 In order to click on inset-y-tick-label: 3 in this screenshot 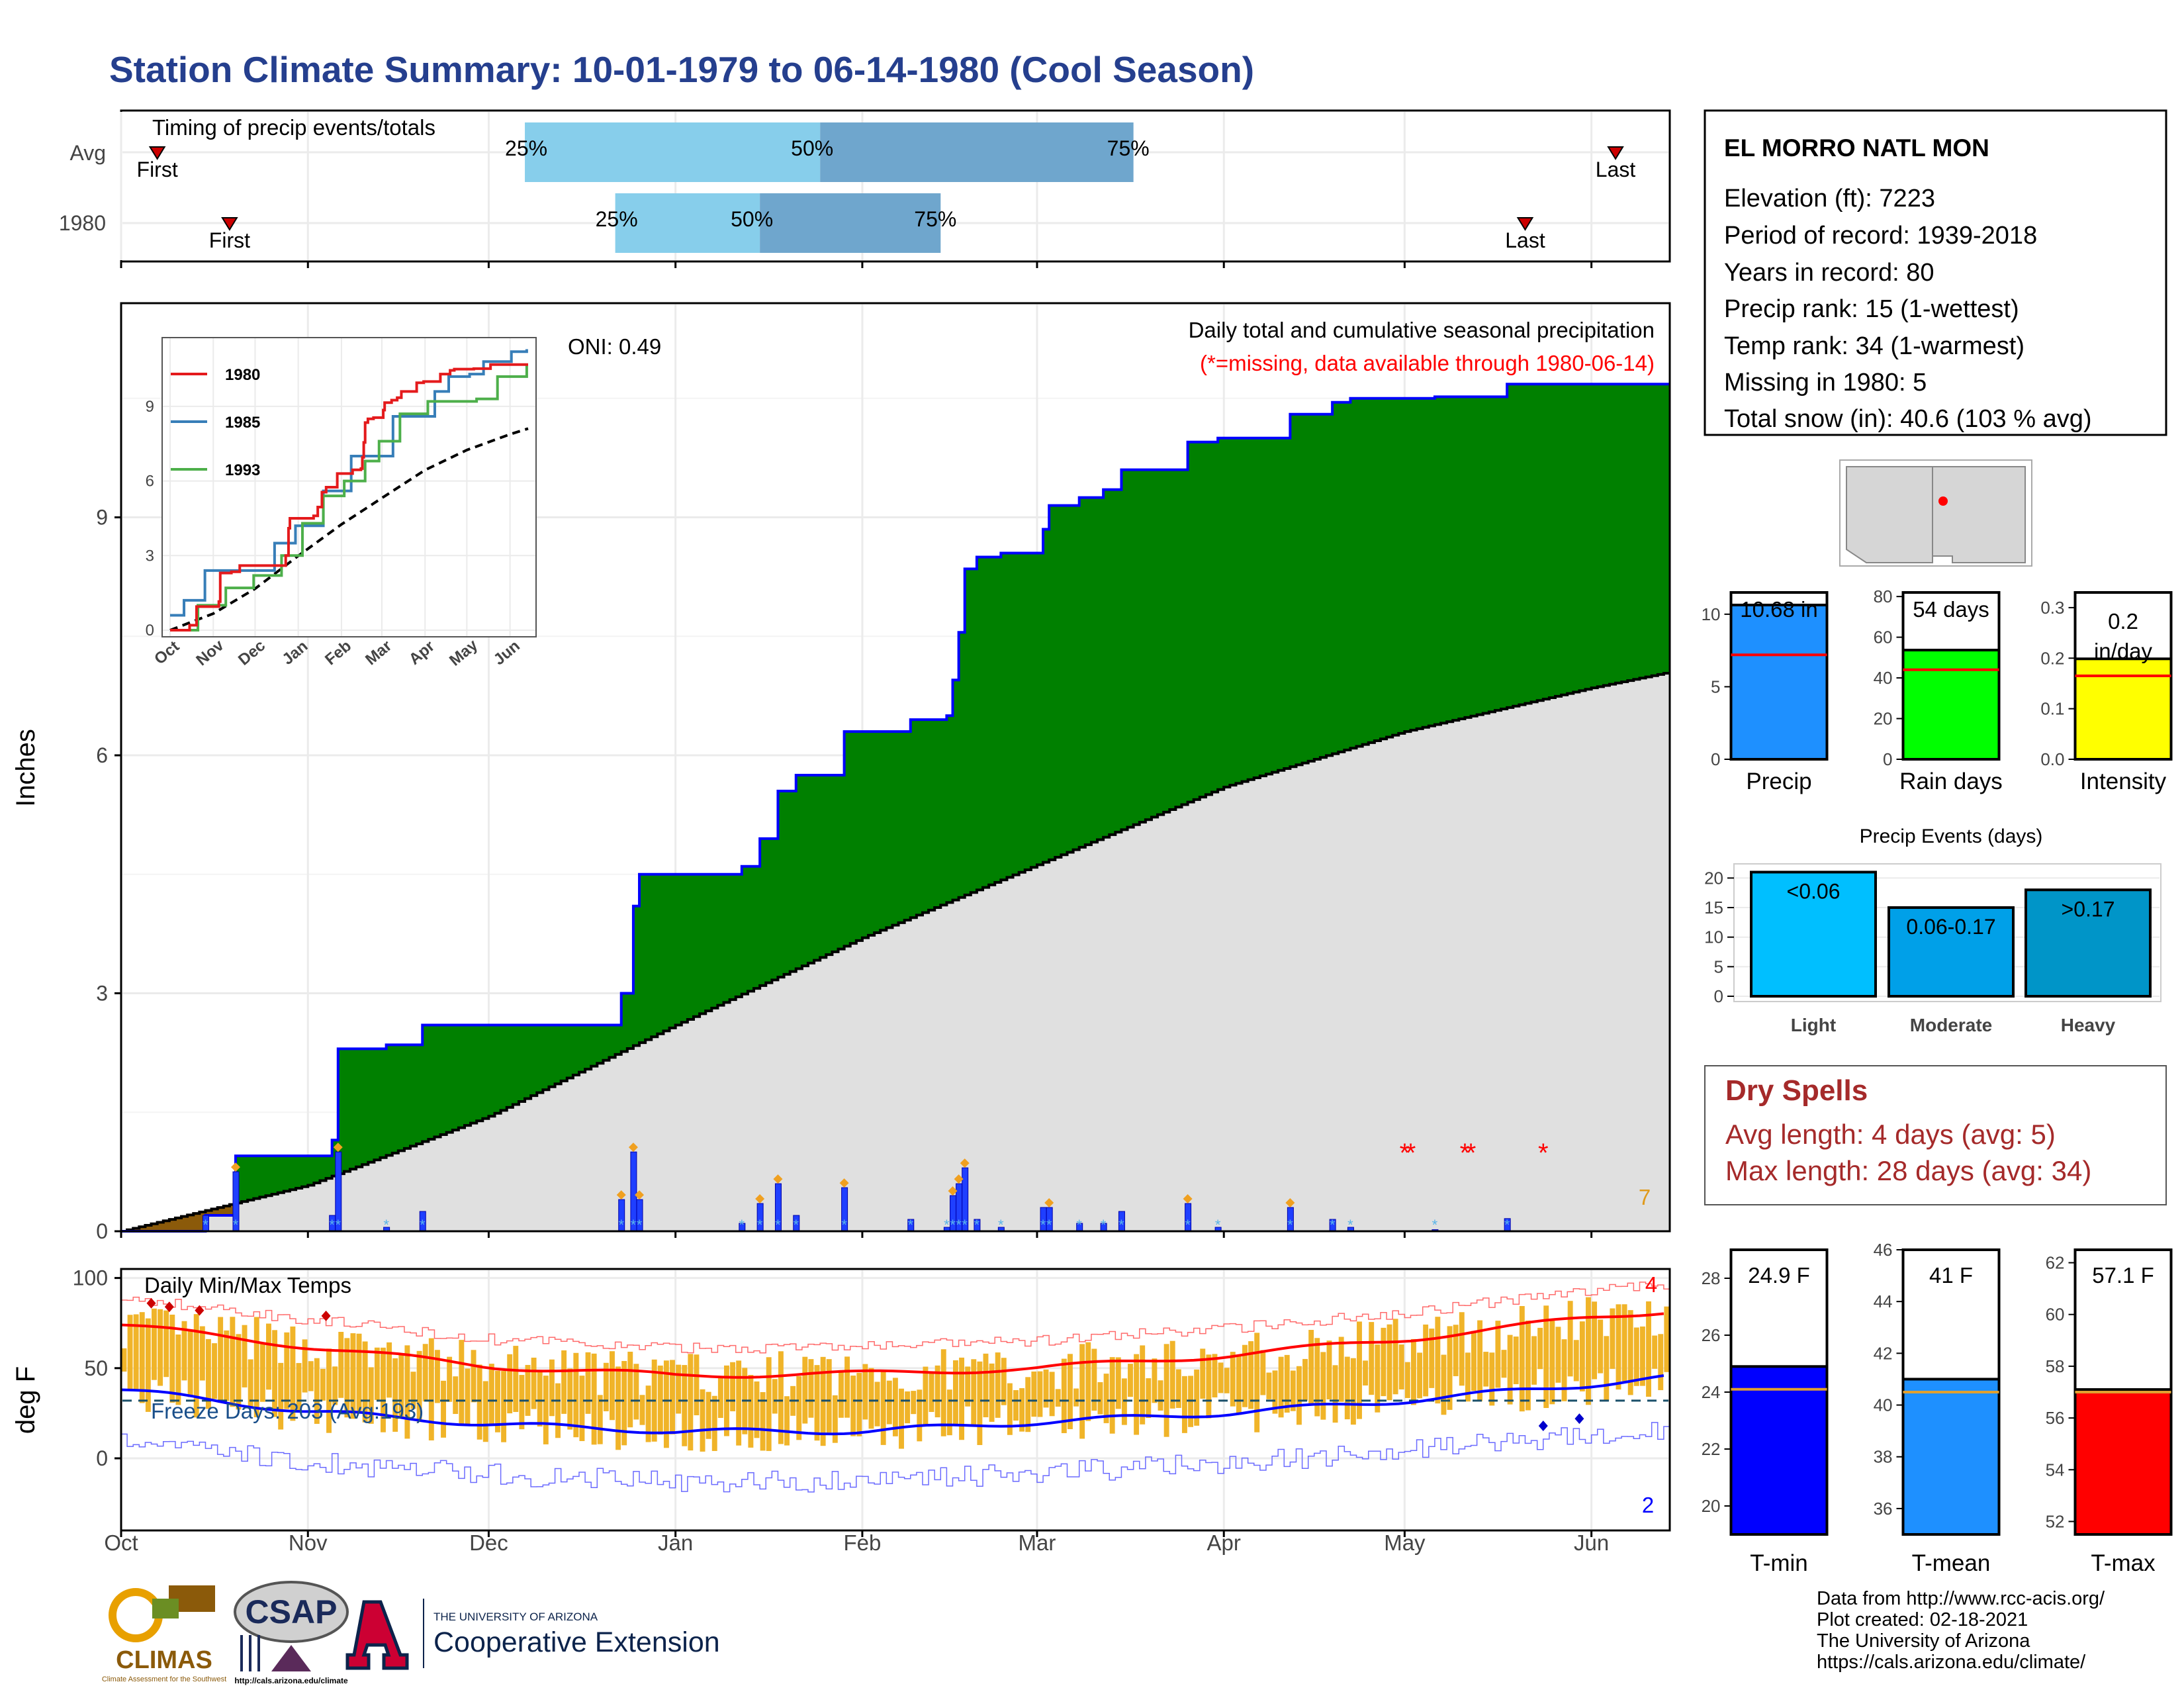, I will do `click(150, 556)`.